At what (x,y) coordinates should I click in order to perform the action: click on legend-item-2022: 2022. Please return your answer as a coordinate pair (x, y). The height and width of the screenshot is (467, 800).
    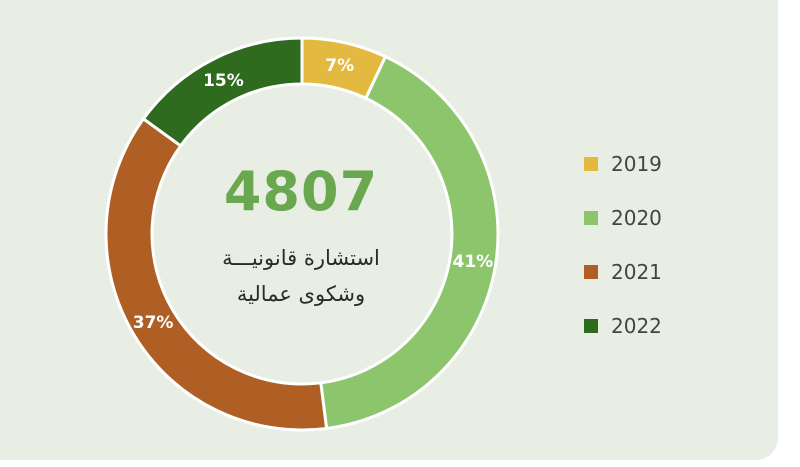
    Looking at the image, I should click on (623, 326).